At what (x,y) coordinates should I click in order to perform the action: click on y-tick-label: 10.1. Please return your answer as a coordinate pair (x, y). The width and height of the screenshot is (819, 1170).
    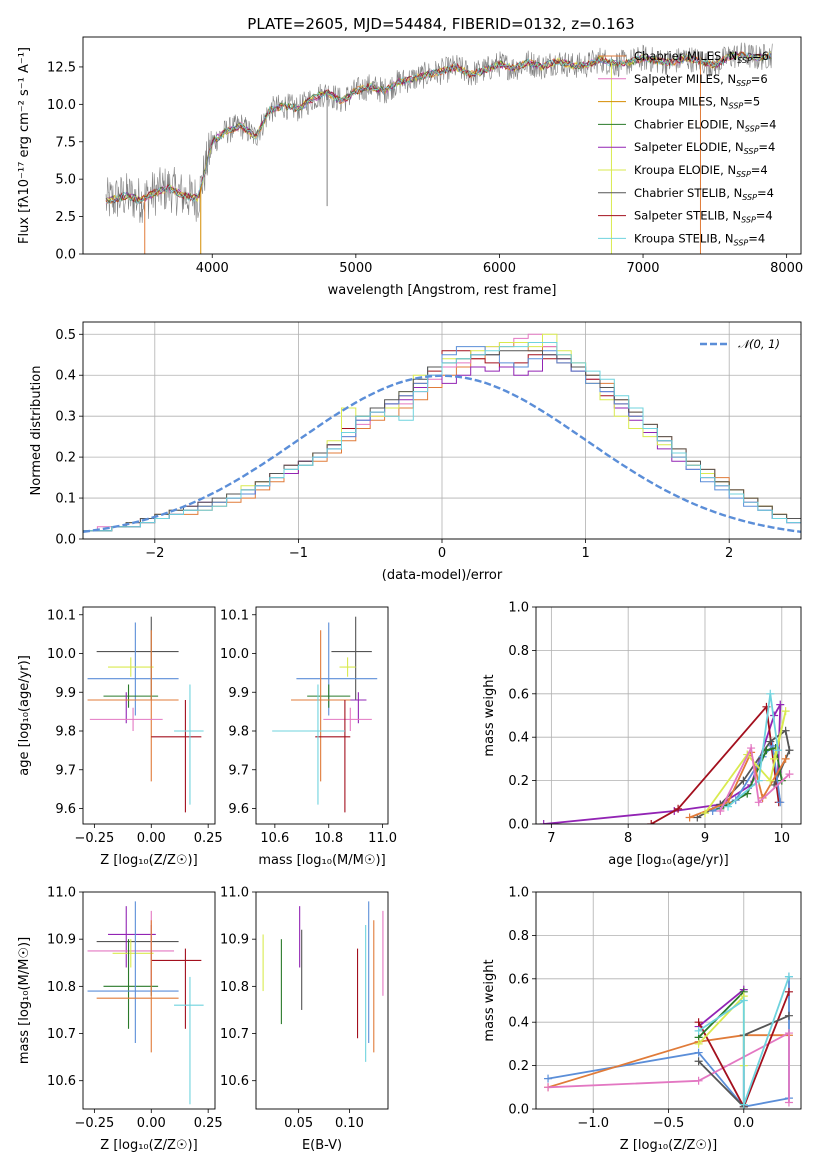
    Looking at the image, I should click on (234, 615).